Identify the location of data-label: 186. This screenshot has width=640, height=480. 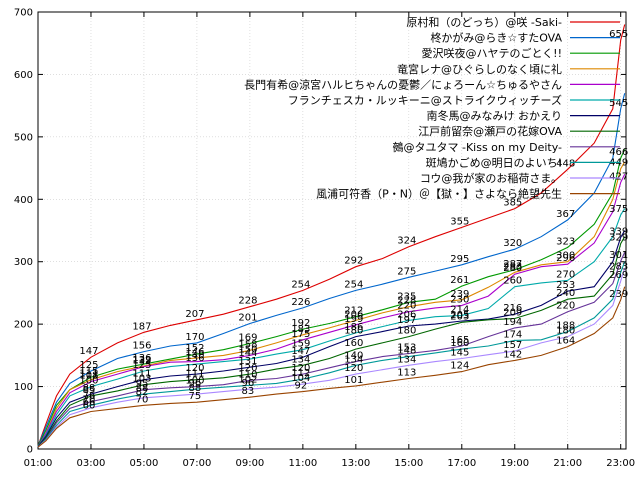
(353, 327).